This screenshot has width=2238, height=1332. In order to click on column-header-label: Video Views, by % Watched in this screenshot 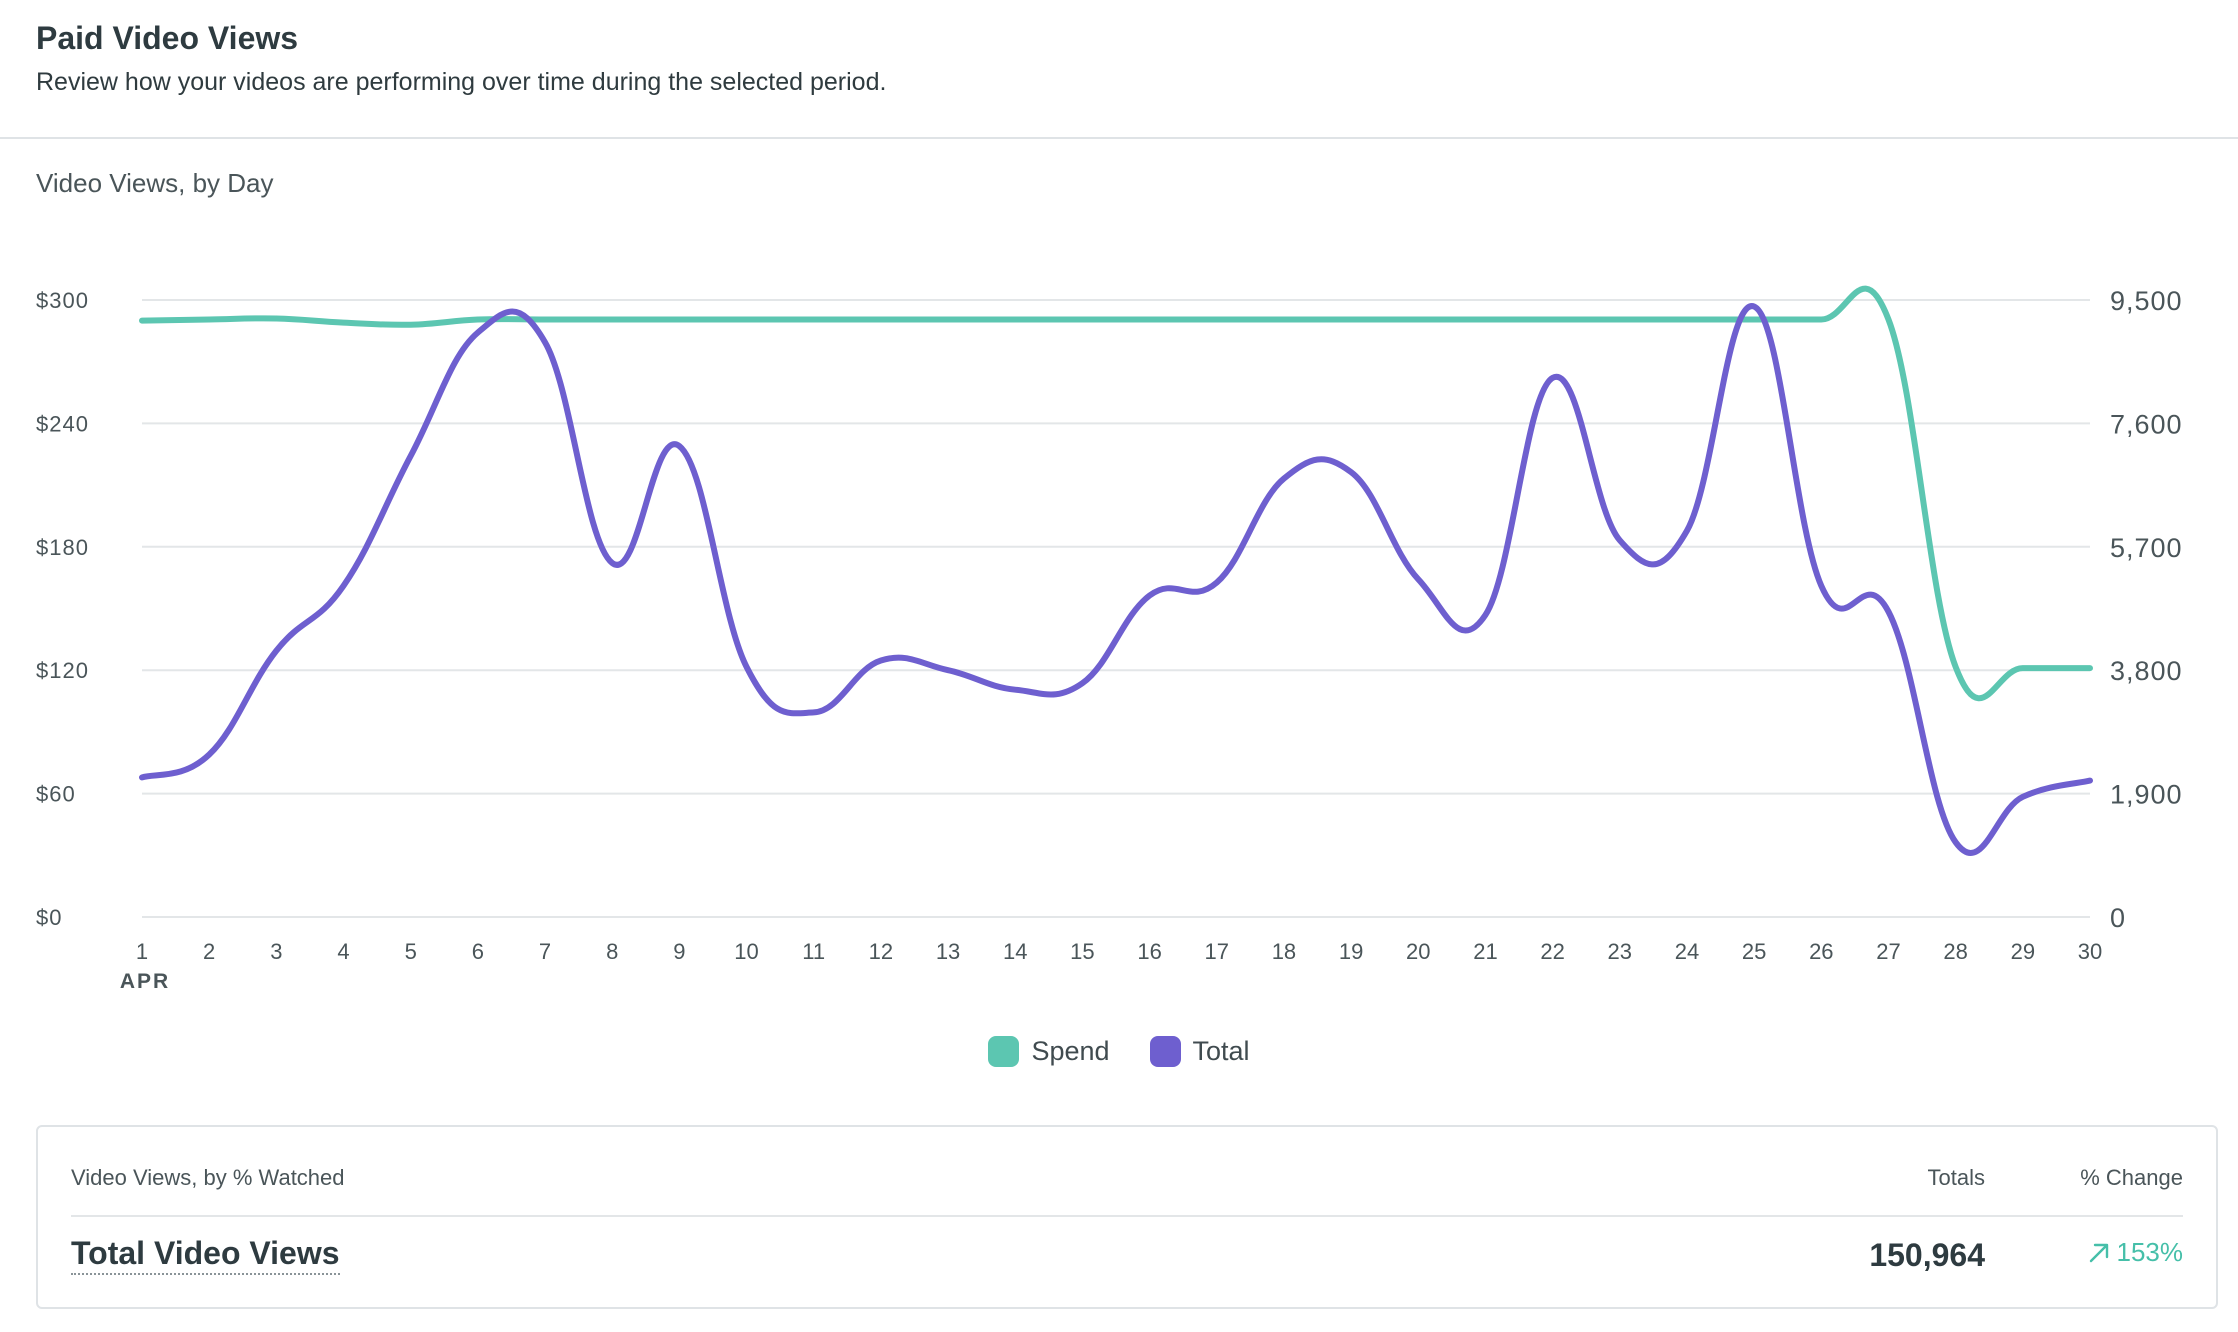, I will do `click(208, 1177)`.